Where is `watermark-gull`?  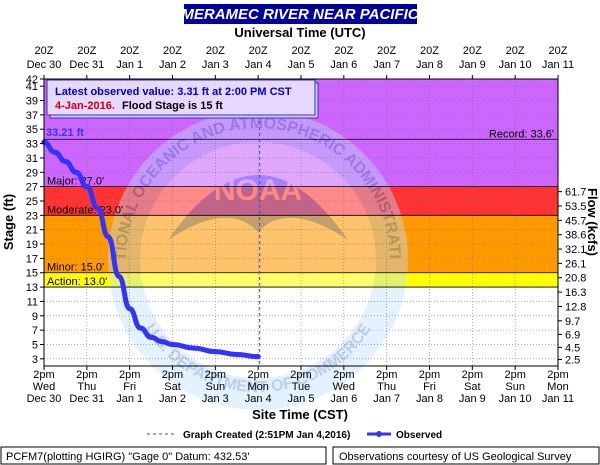
watermark-gull is located at coordinates (258, 207).